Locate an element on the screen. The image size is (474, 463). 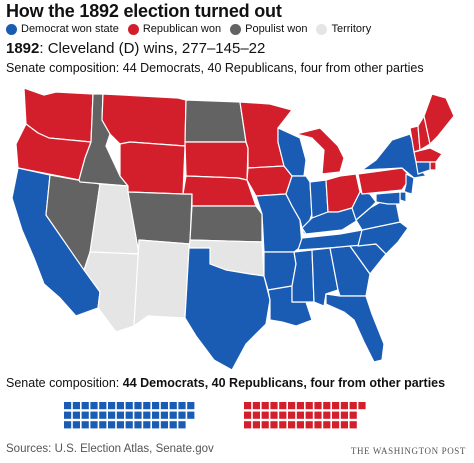
senate-seats is located at coordinates (215, 415).